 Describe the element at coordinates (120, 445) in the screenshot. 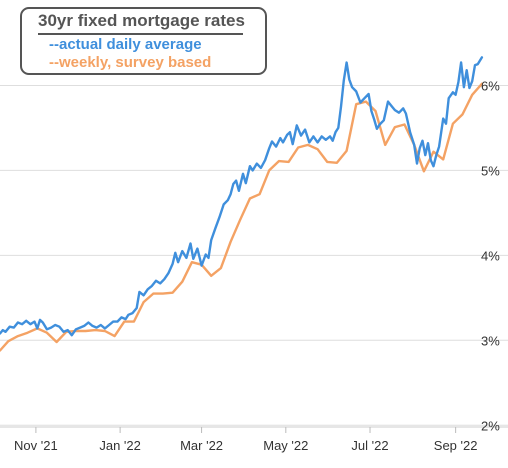

I see `x-tick-label: Jan '22` at that location.